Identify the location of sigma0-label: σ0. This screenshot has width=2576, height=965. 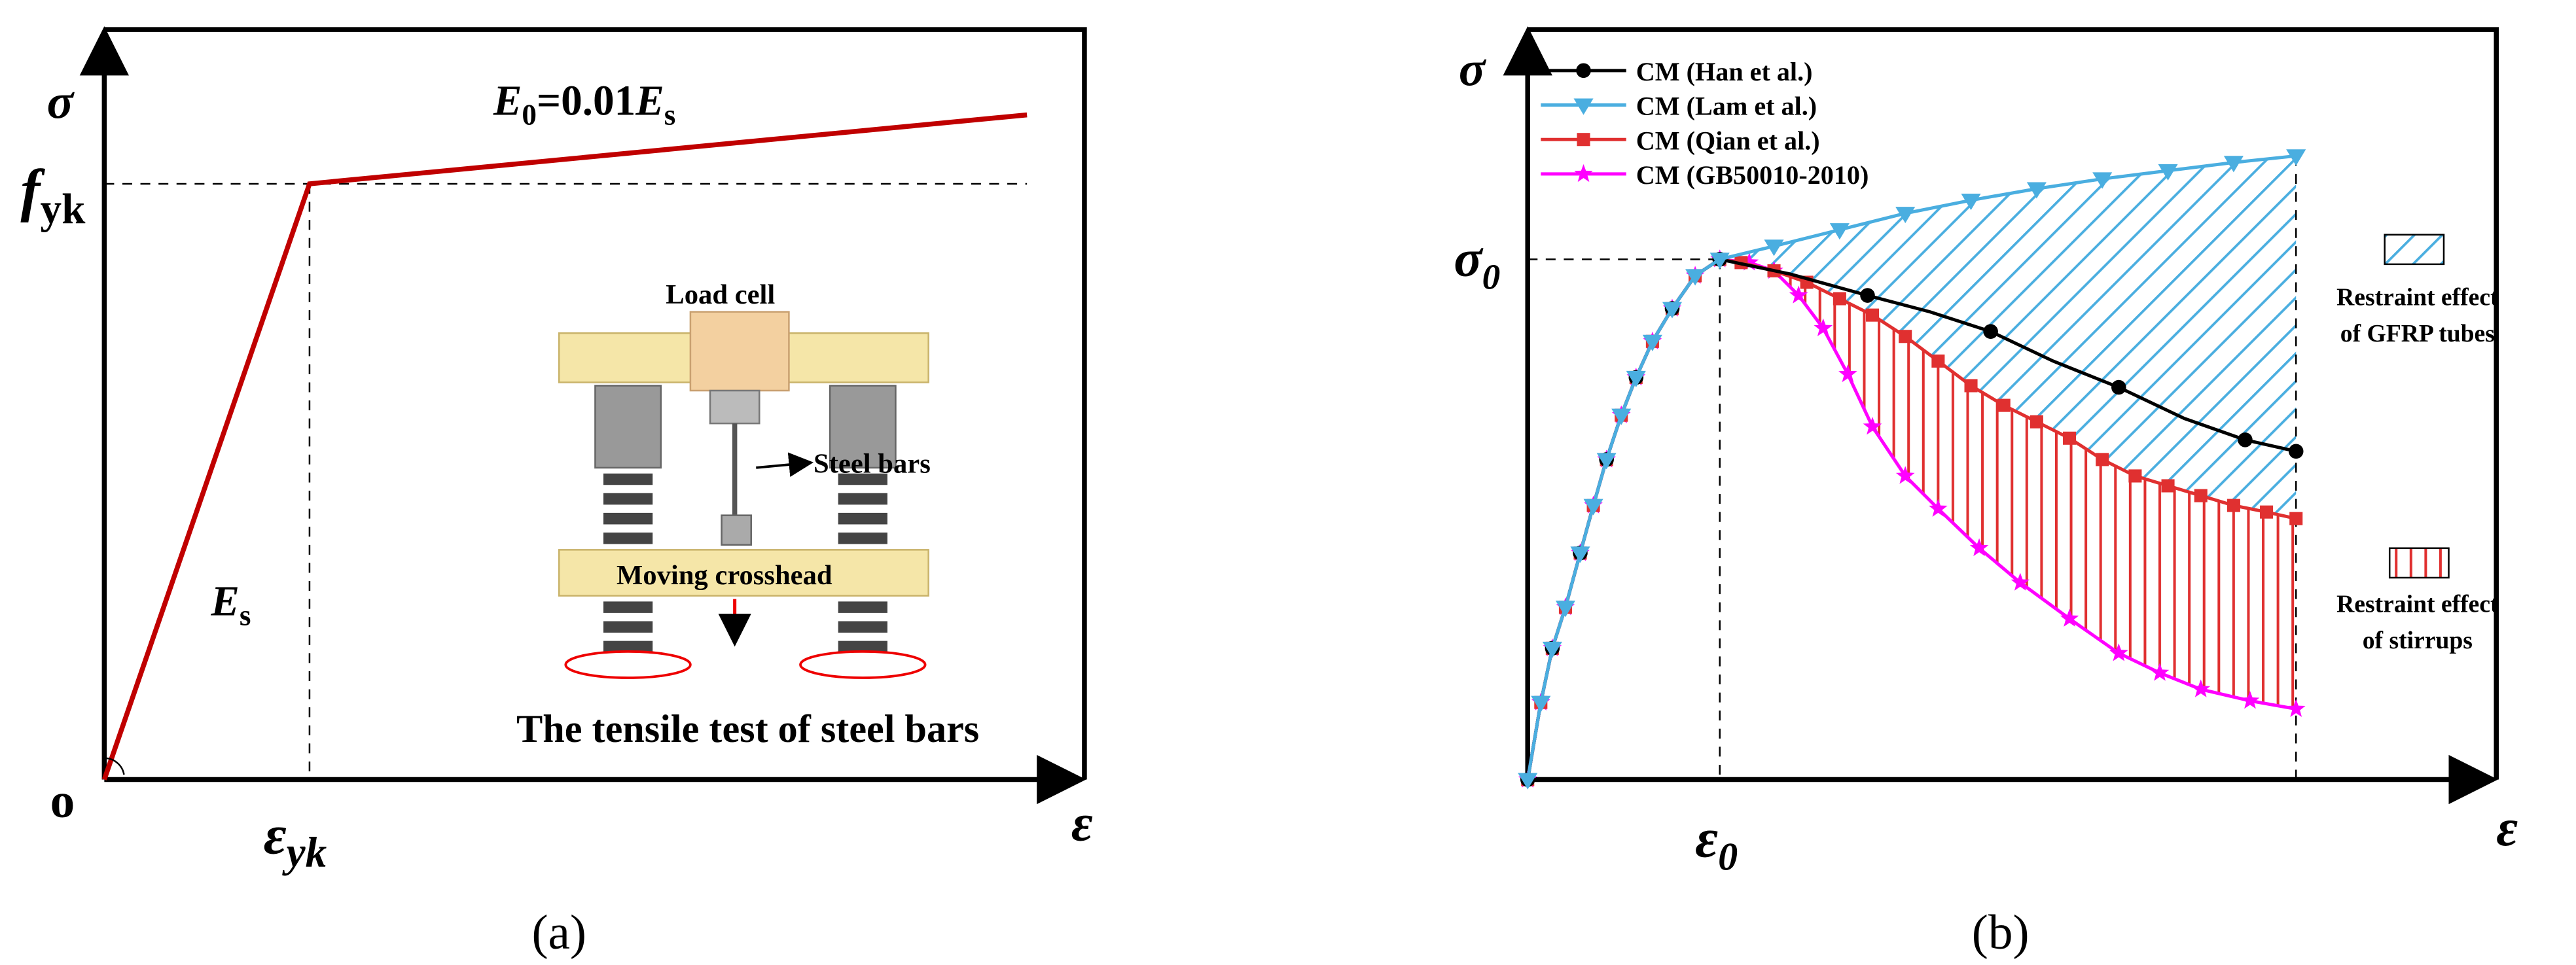
(1477, 262).